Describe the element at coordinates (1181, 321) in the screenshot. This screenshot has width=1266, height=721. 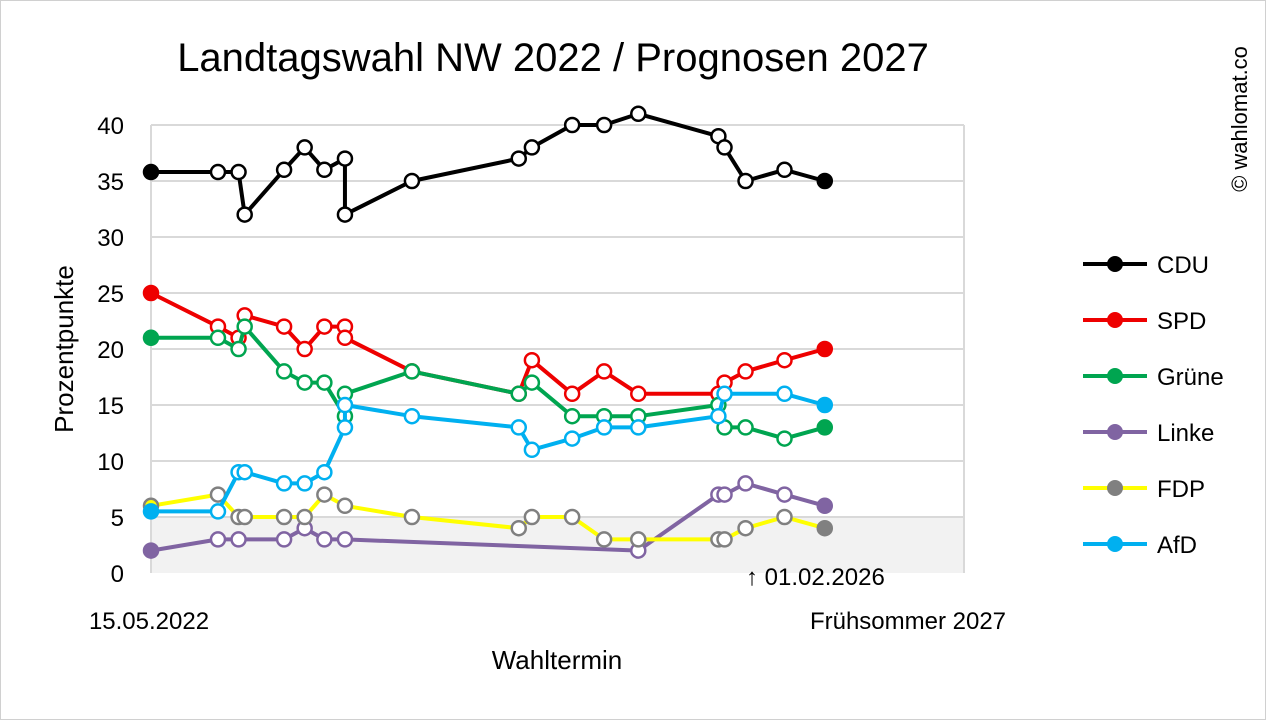
I see `legend-label-spd: SPD` at that location.